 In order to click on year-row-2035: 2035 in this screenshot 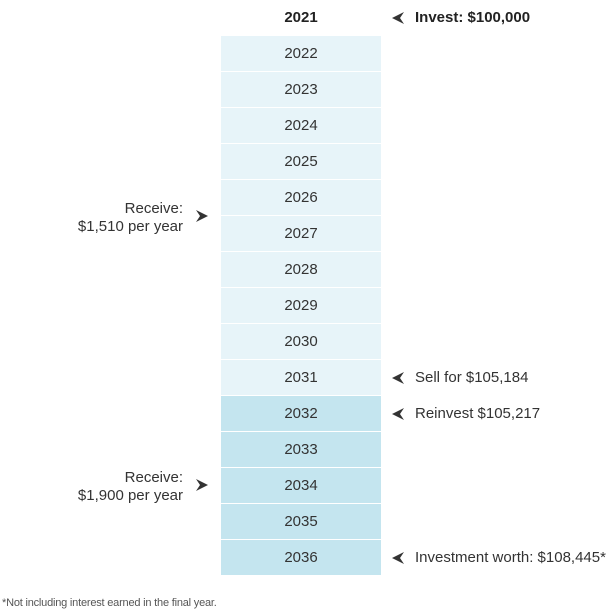, I will do `click(301, 522)`.